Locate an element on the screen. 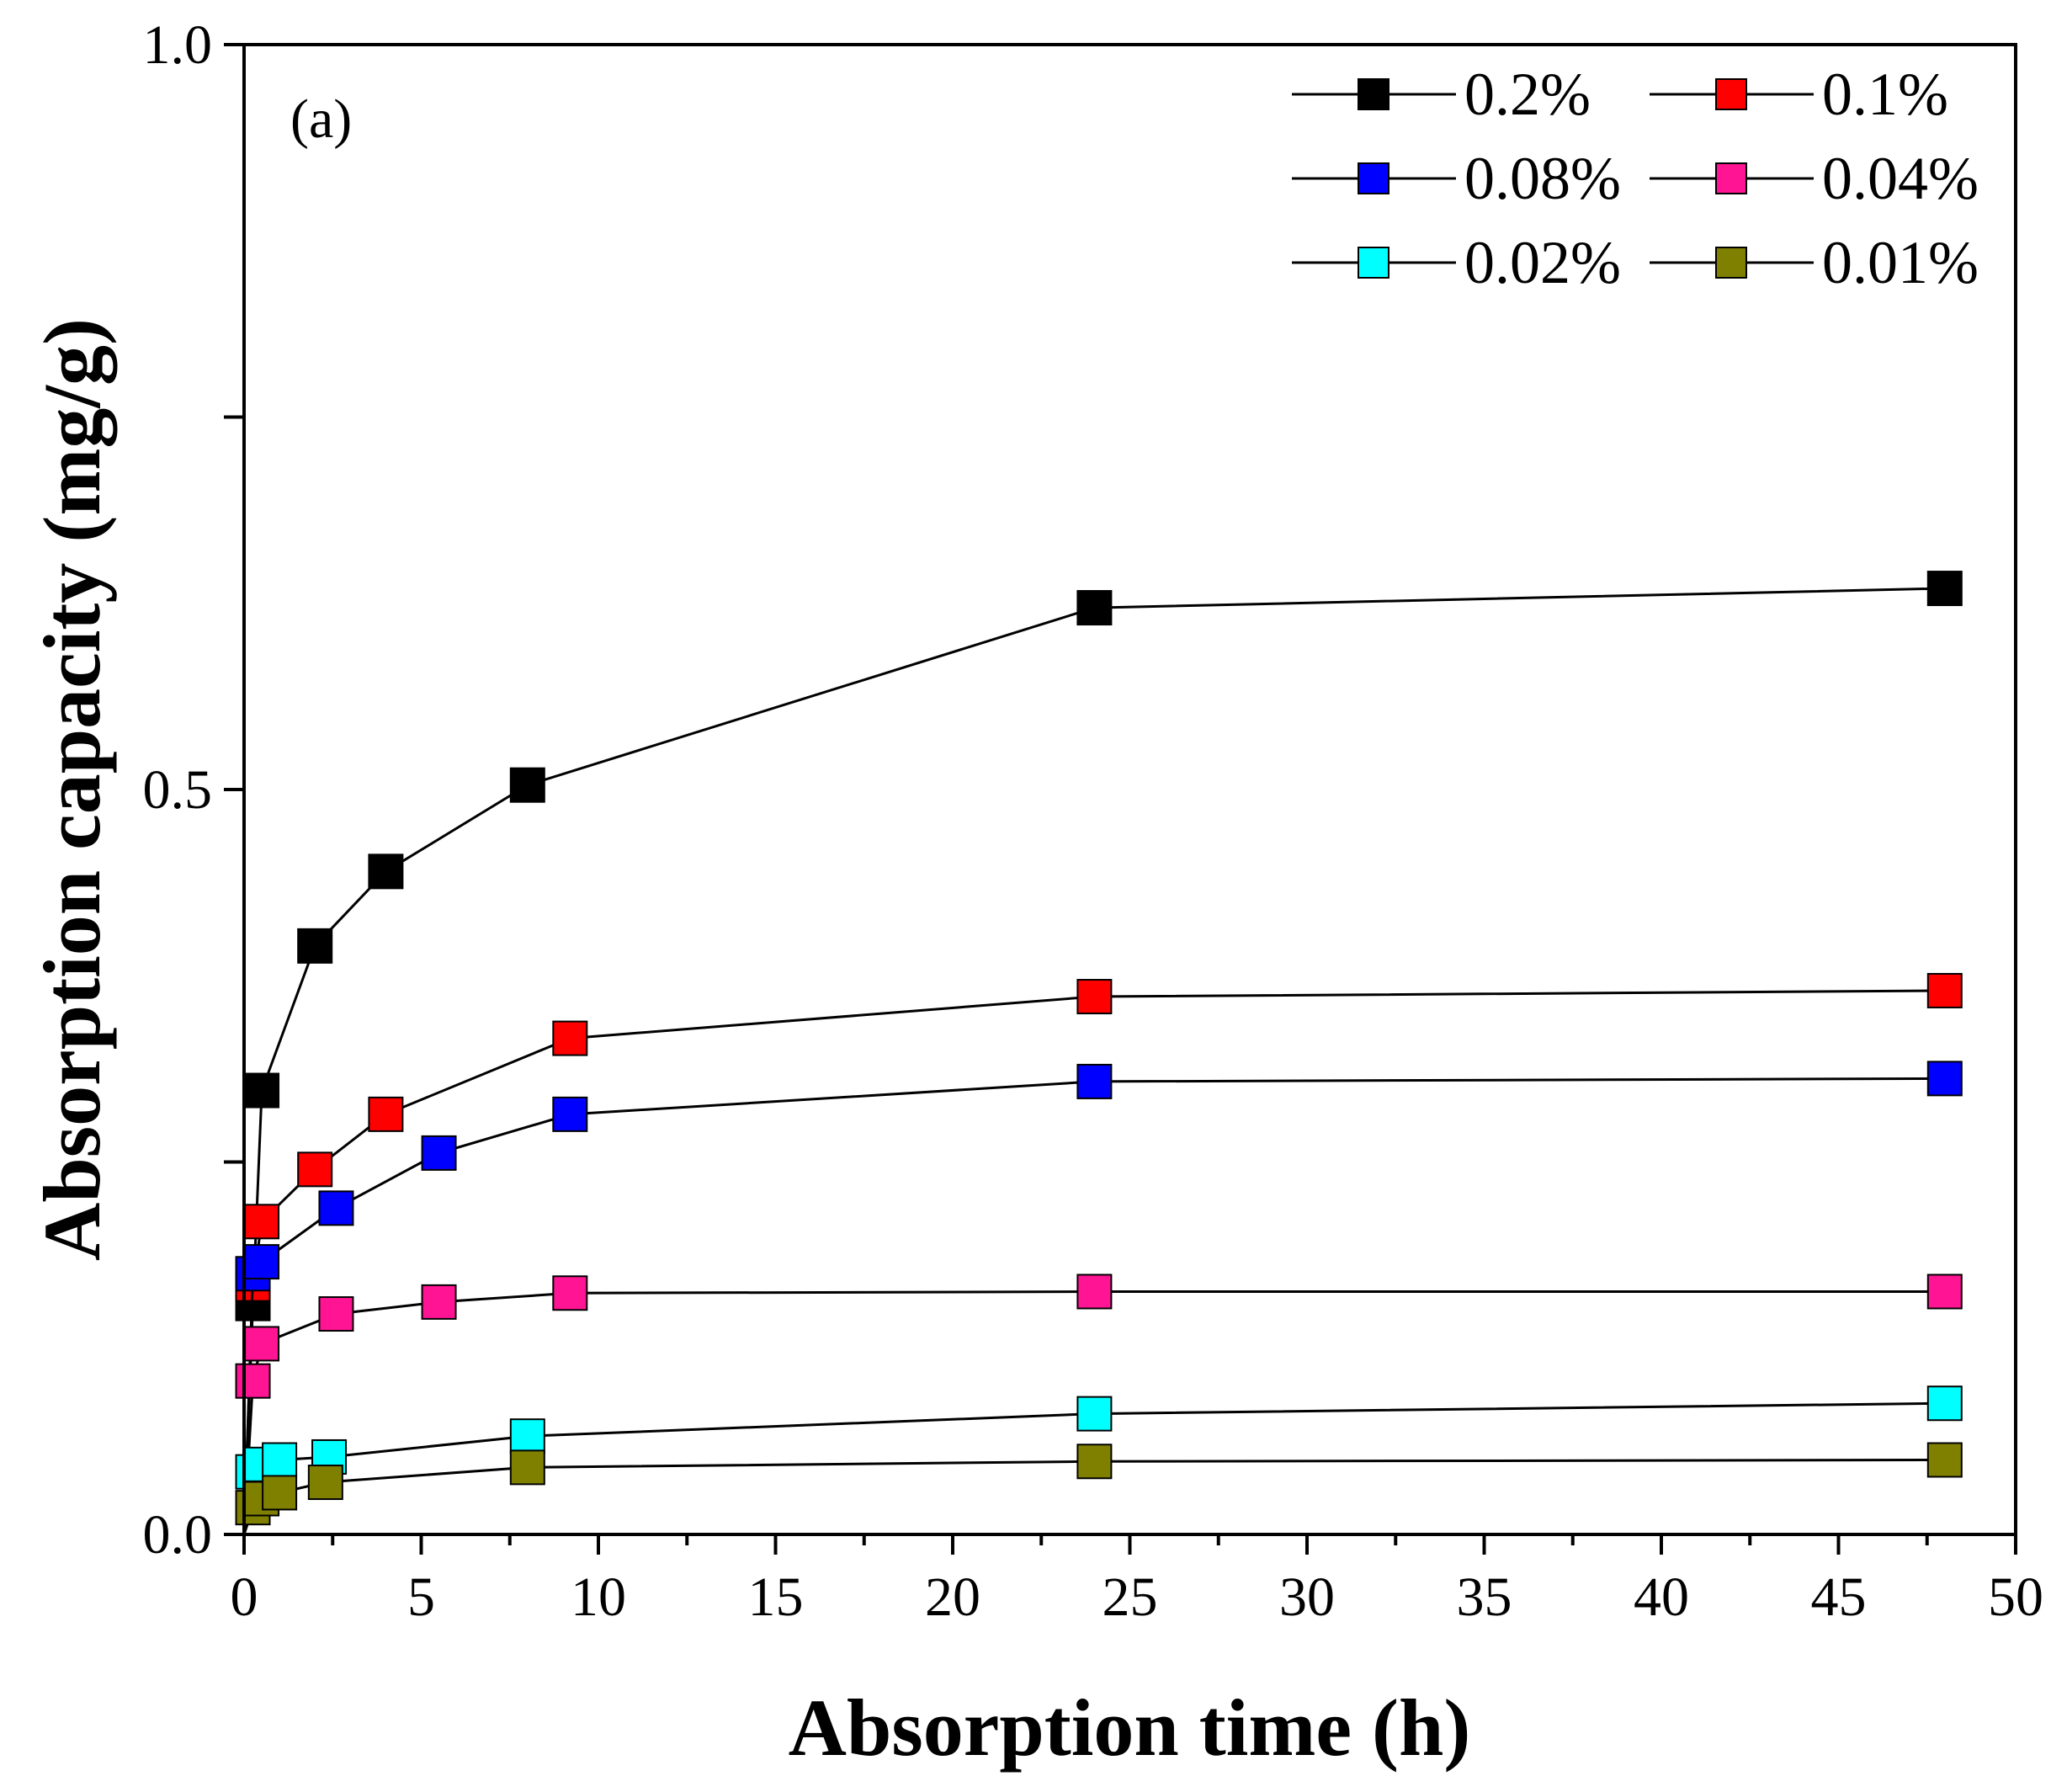 Image resolution: width=2051 pixels, height=1792 pixels. legend-label: 0.08% is located at coordinates (1543, 179).